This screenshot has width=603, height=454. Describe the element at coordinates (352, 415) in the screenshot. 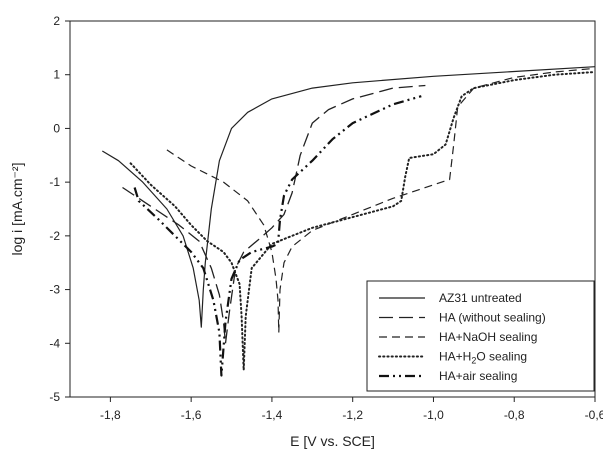

I see `x-tick-label: -1,2` at that location.